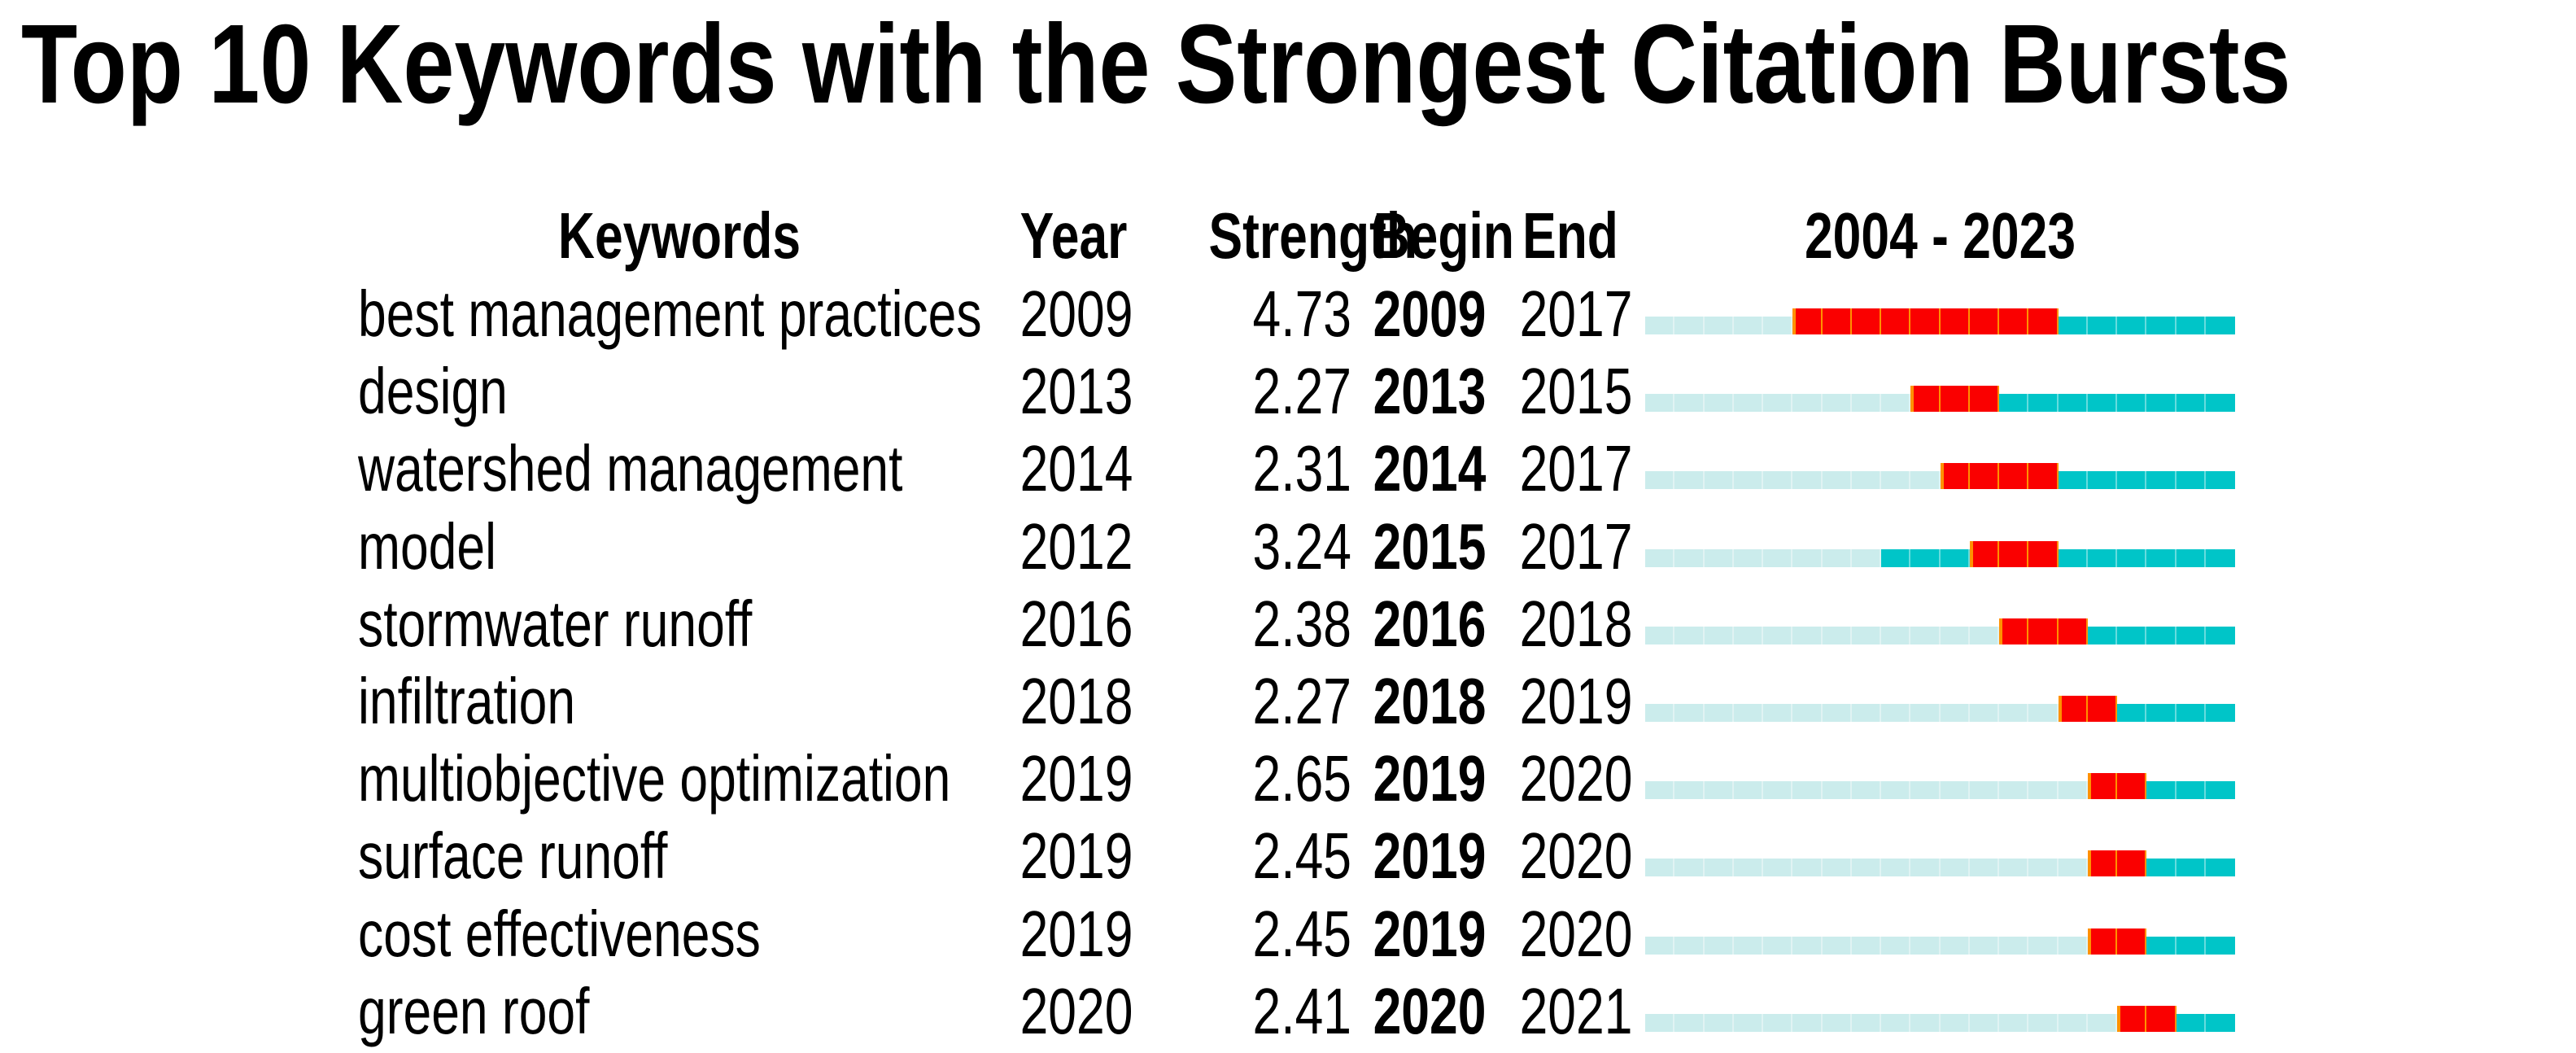 The width and height of the screenshot is (2576, 1053). I want to click on year-cell: 2016, so click(1076, 624).